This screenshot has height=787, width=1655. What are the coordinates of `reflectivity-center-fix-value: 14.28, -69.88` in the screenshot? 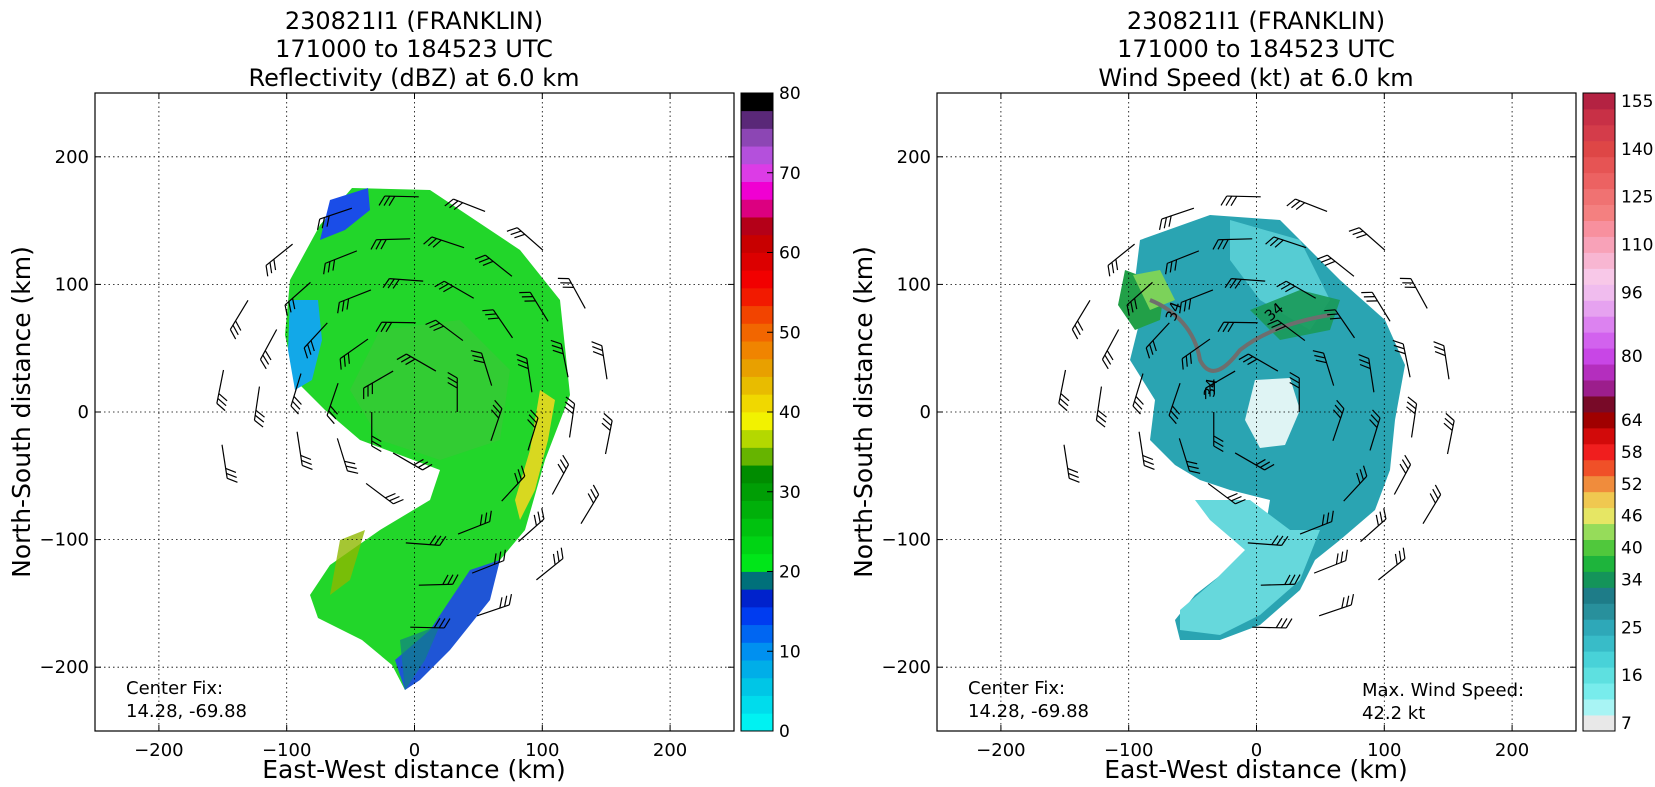 It's located at (186, 711).